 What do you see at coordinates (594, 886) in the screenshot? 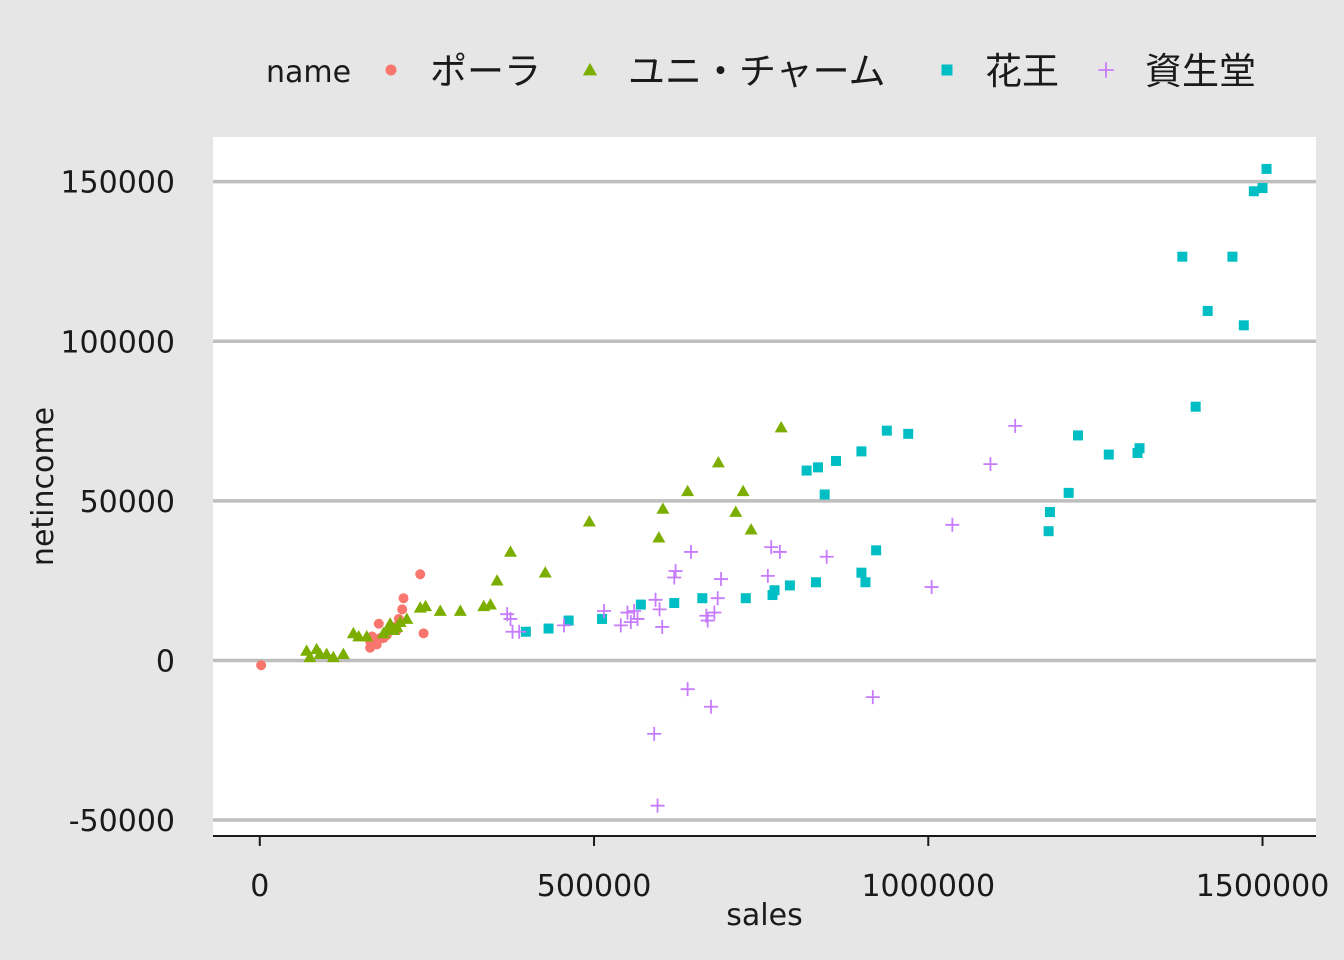
I see `x-tick-label: 500000` at bounding box center [594, 886].